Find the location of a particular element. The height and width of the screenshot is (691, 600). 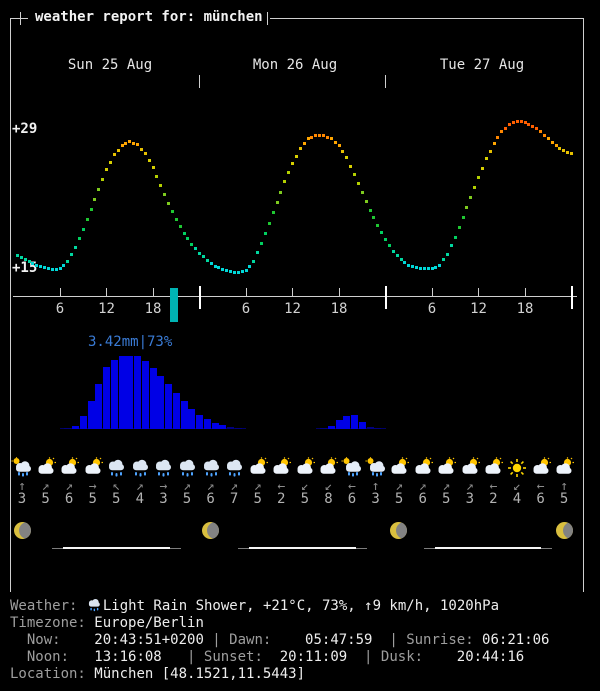

day-label-sun: Sun 25 Aug is located at coordinates (110, 65).